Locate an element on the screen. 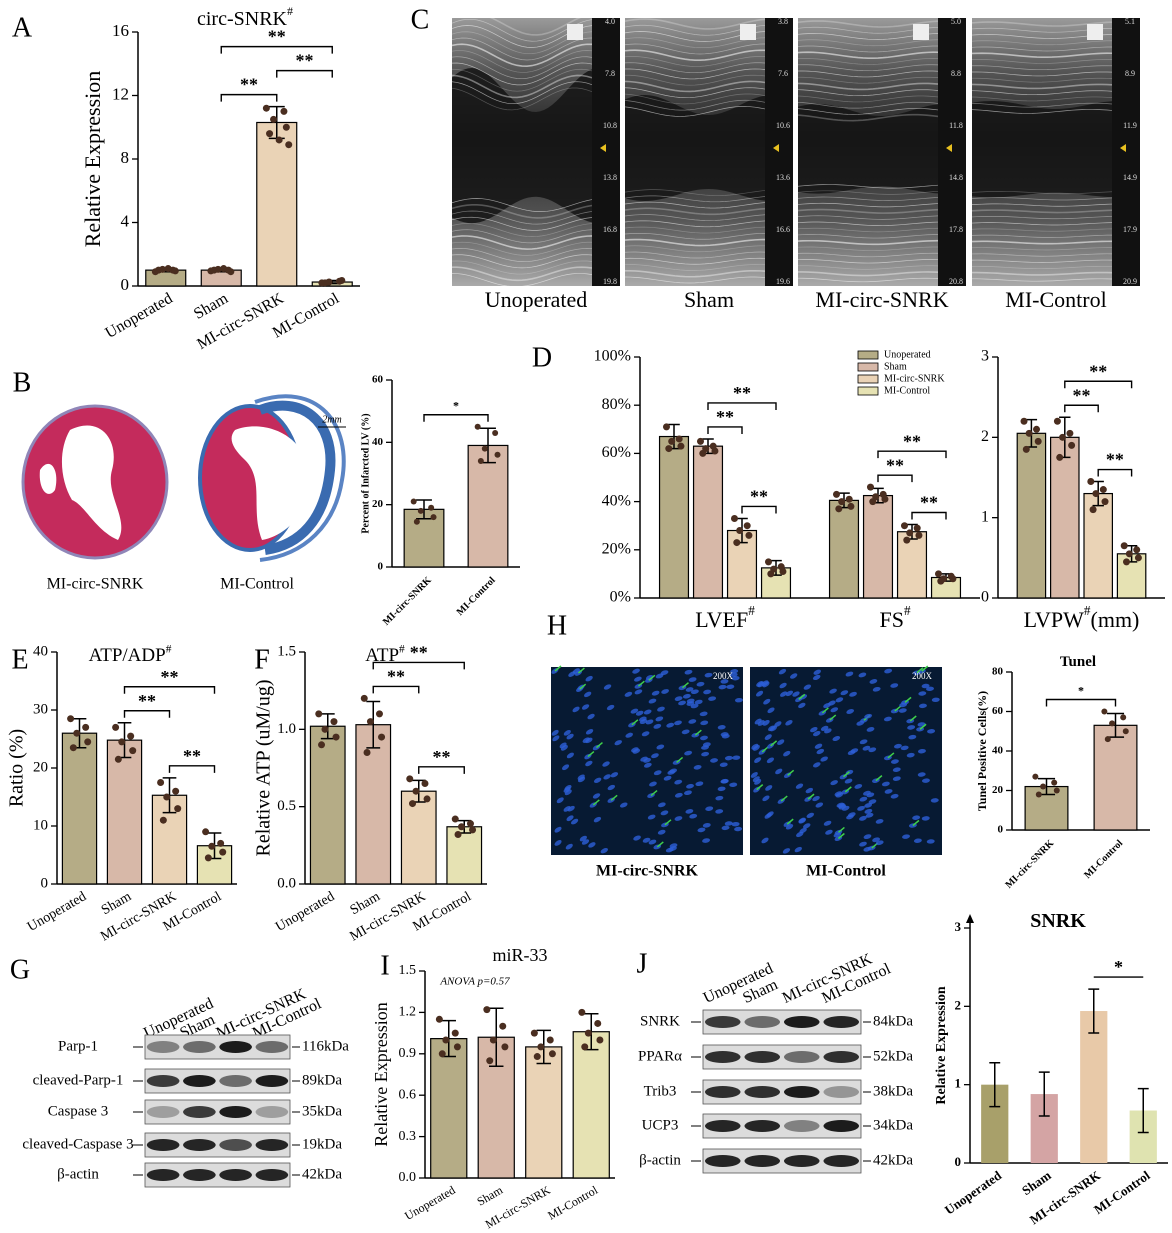 The width and height of the screenshot is (1172, 1233). legend-label: MI-Control is located at coordinates (907, 390).